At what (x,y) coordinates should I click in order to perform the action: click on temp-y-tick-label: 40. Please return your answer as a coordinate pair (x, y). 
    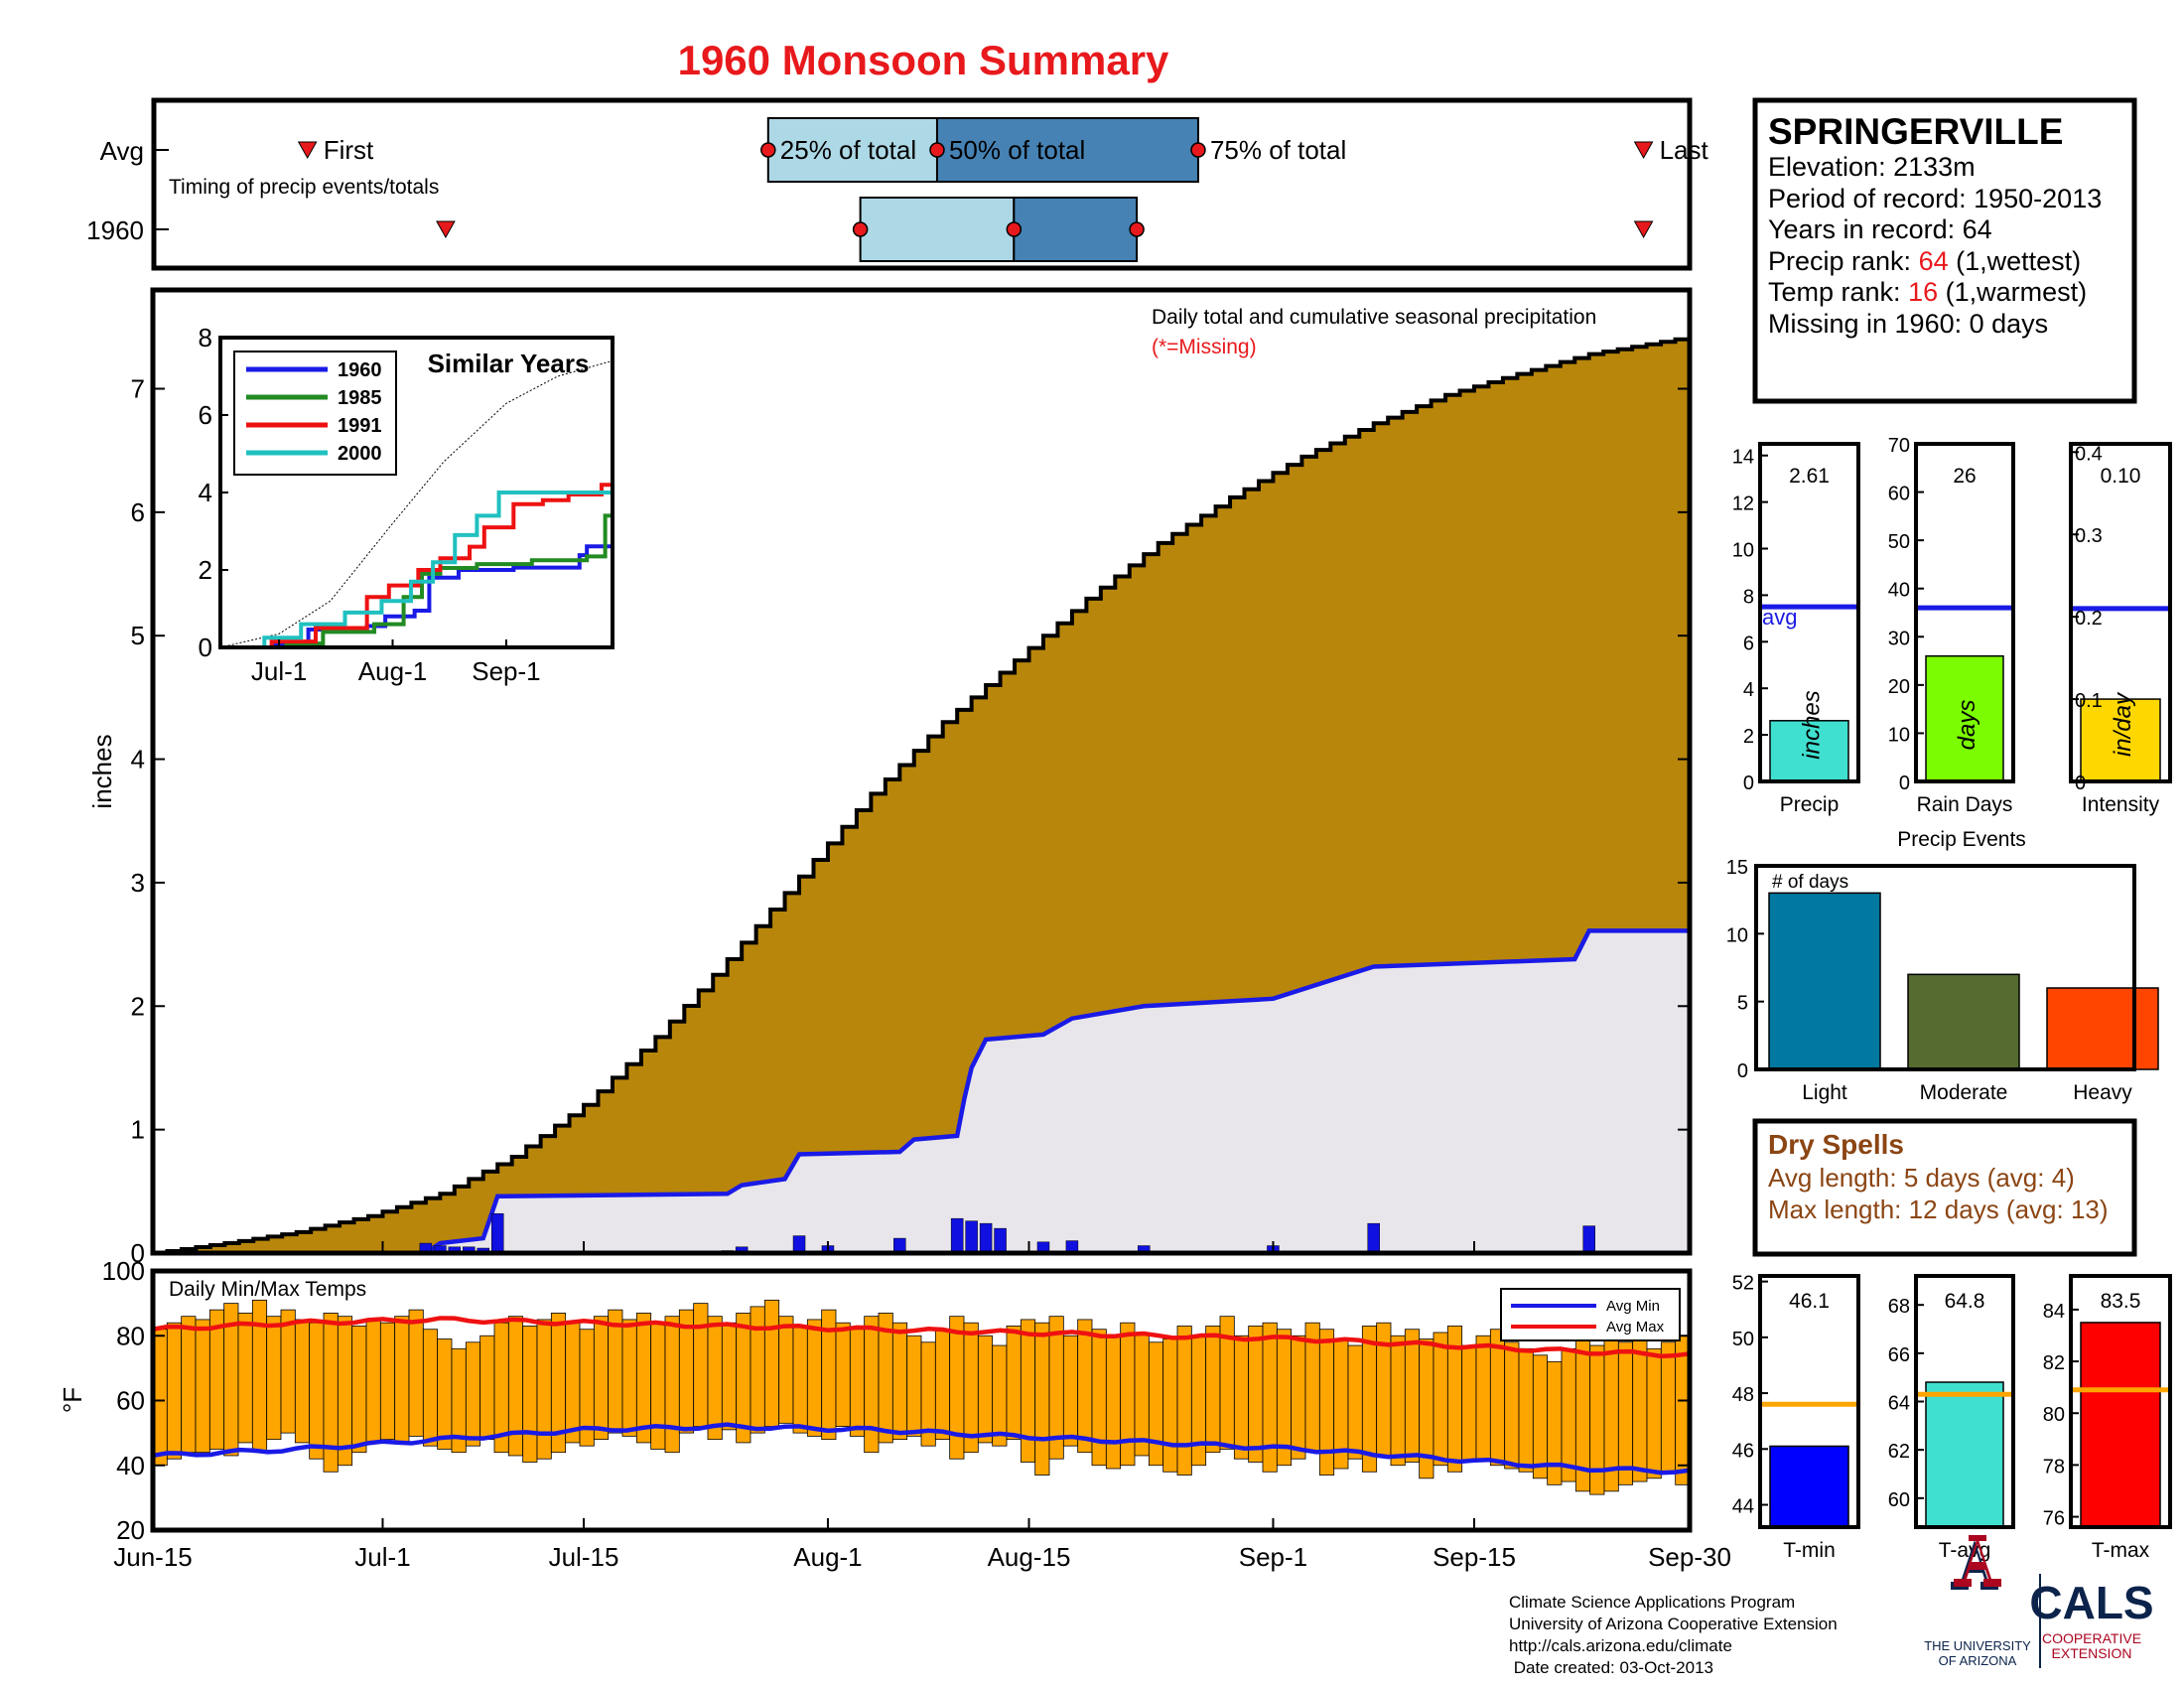
    Looking at the image, I should click on (130, 1465).